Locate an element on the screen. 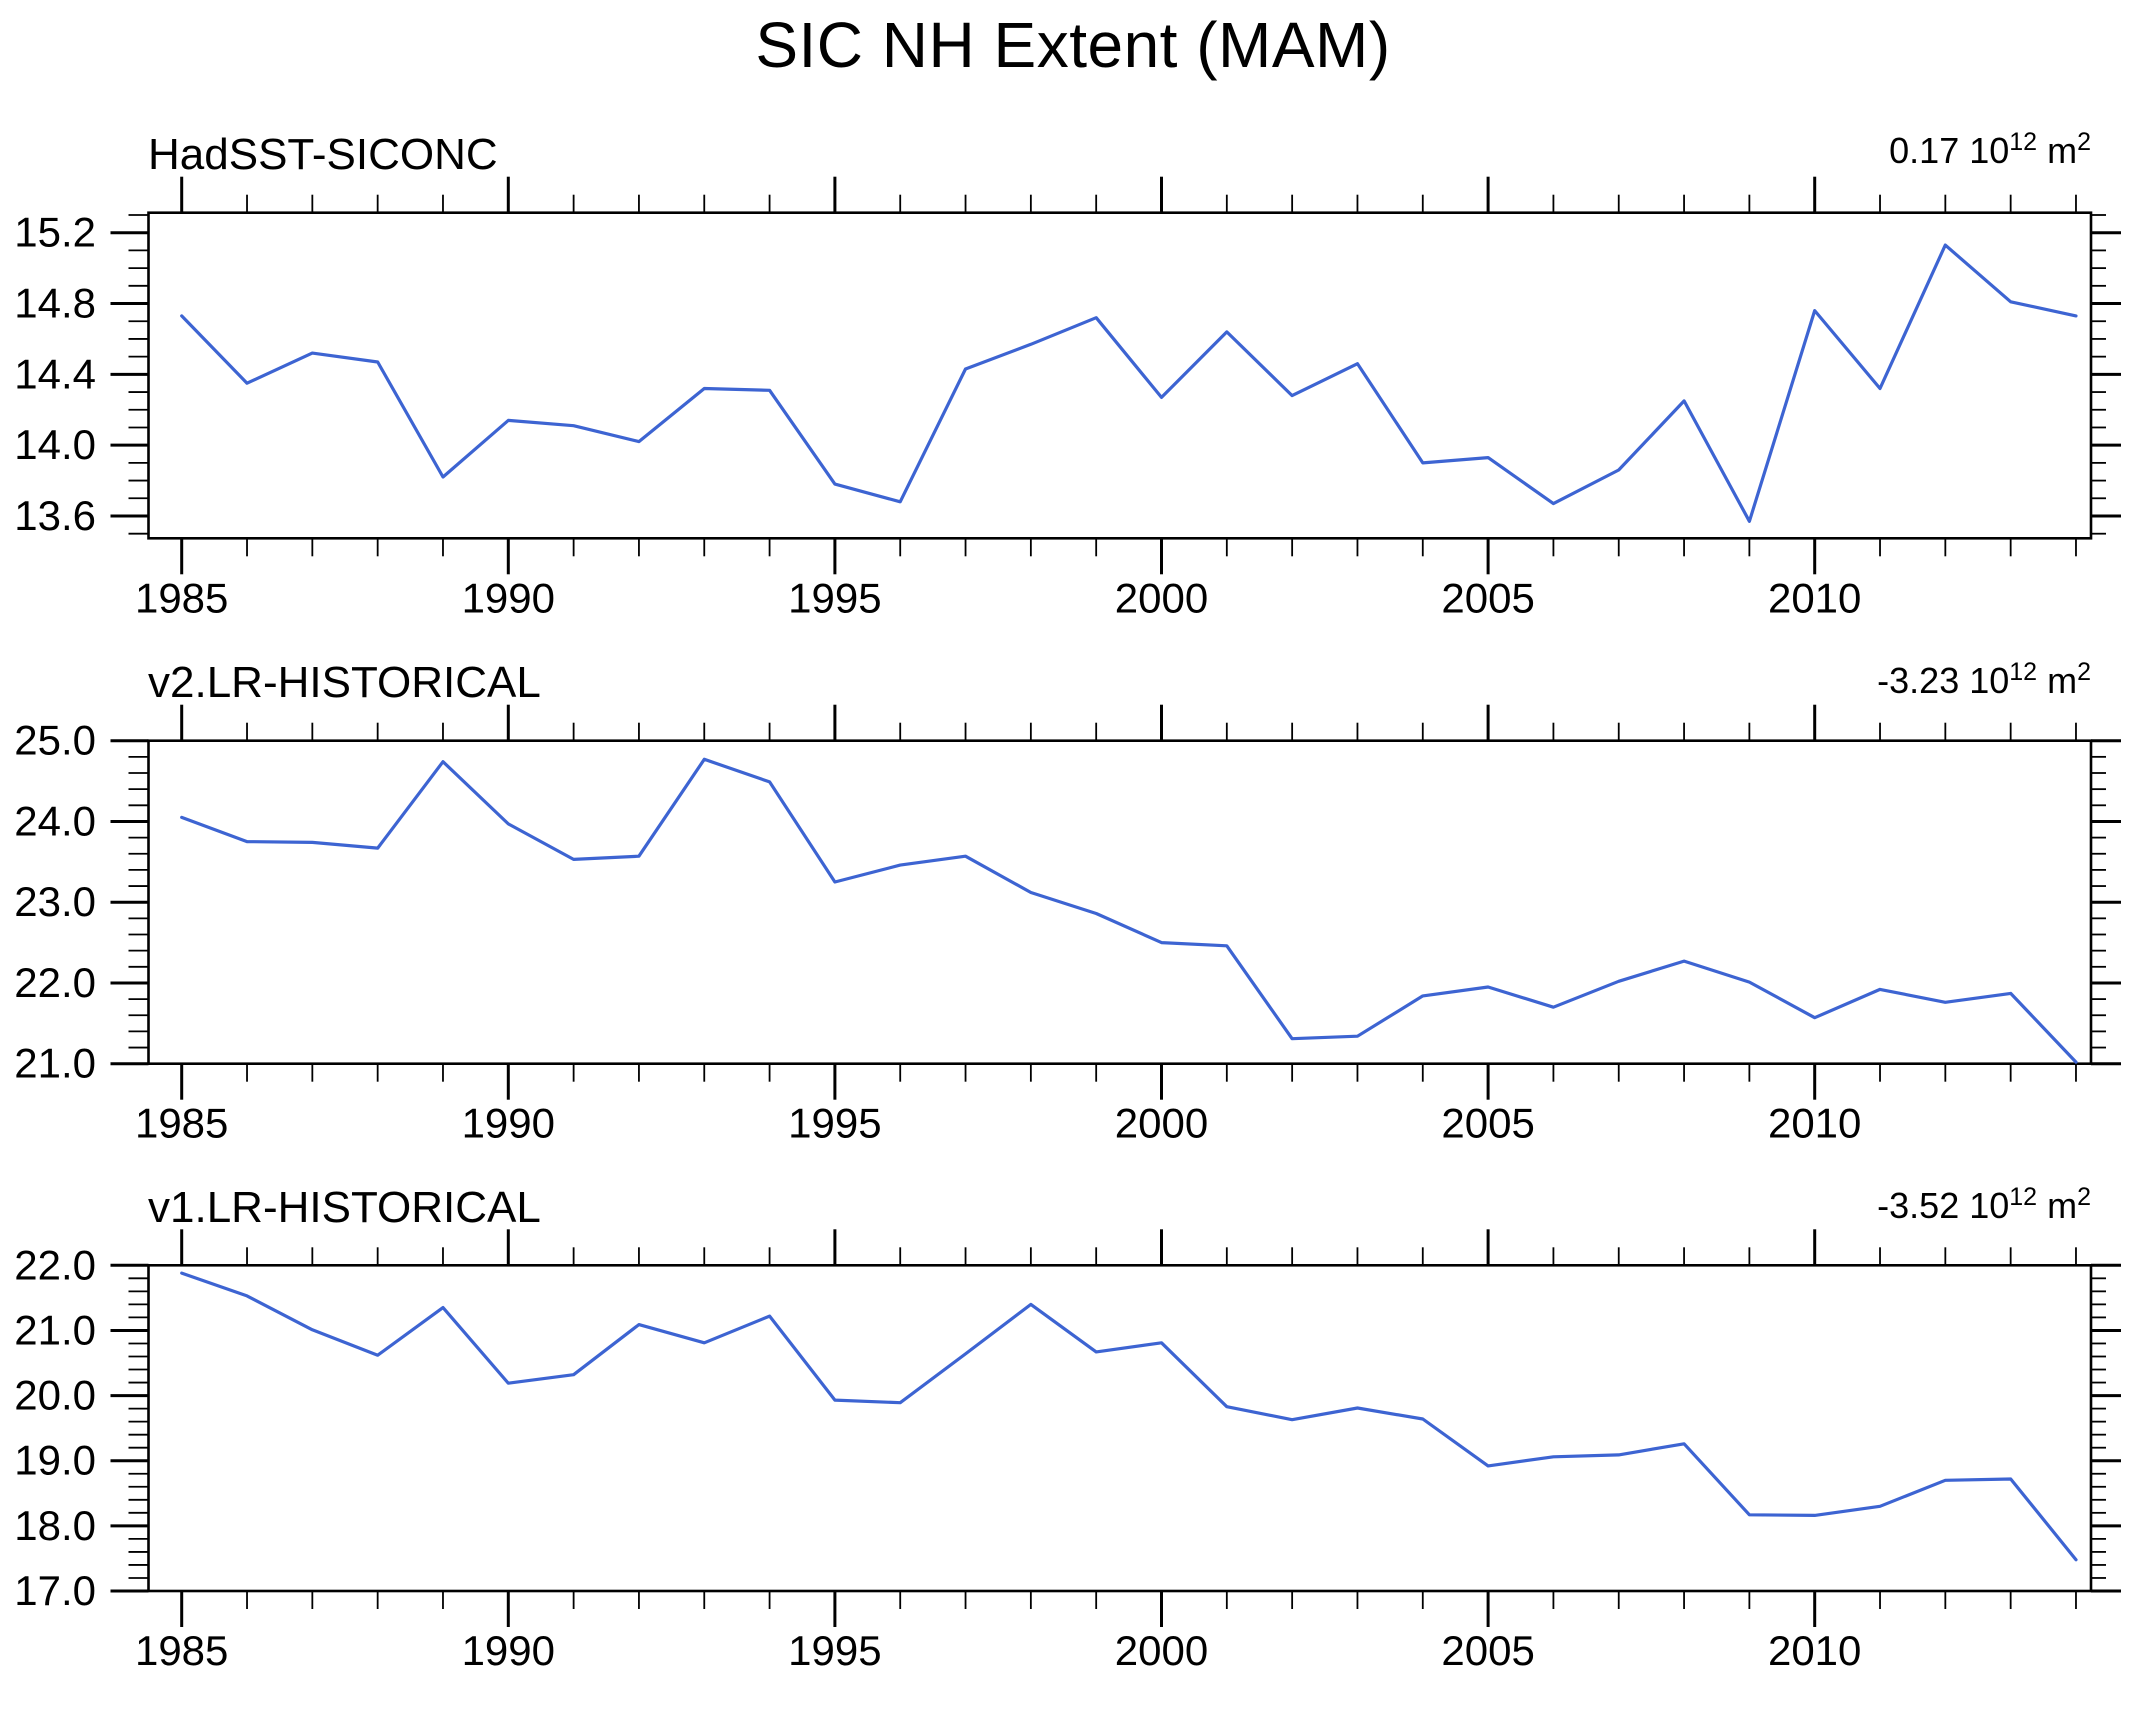 This screenshot has width=2146, height=1714. panel-3-x-tick-label: 1990 is located at coordinates (508, 1650).